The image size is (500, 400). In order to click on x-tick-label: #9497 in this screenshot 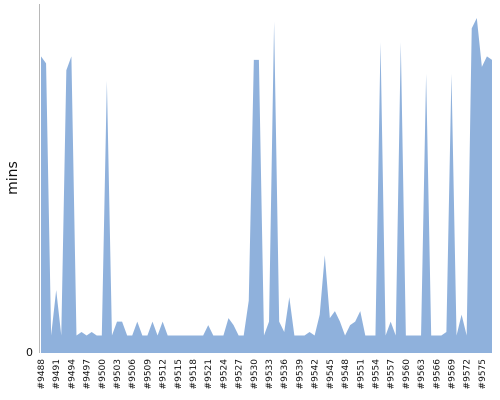, I will do `click(88, 374)`.